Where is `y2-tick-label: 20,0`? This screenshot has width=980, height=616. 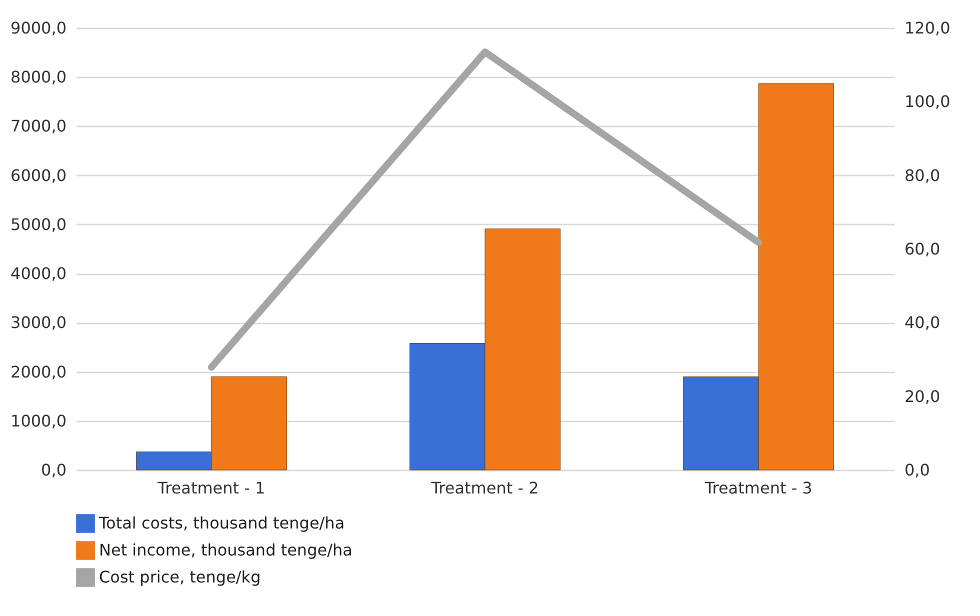
y2-tick-label: 20,0 is located at coordinates (922, 396).